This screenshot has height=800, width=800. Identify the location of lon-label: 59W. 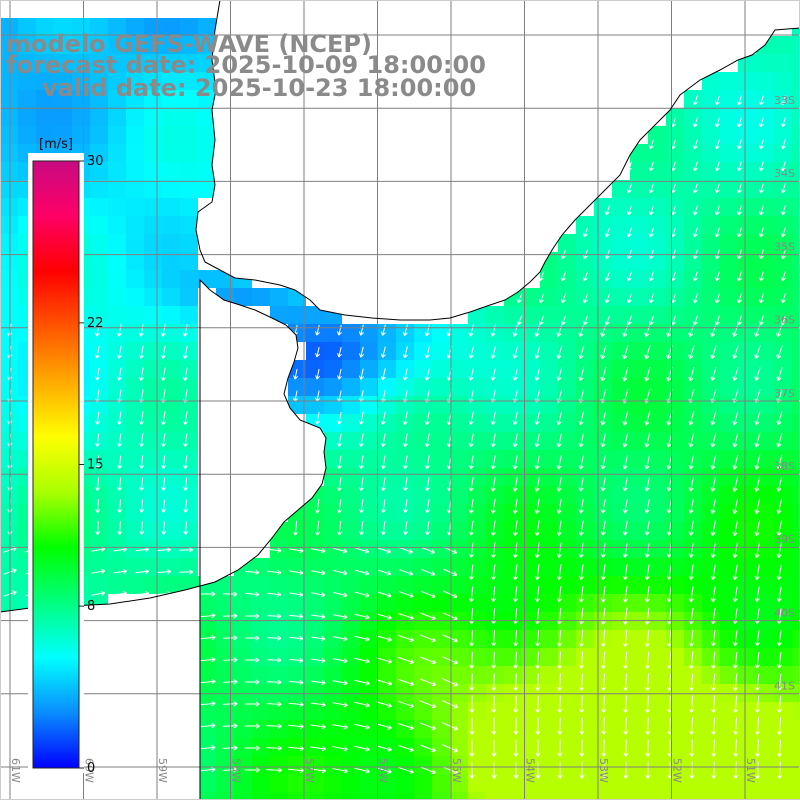
(162, 770).